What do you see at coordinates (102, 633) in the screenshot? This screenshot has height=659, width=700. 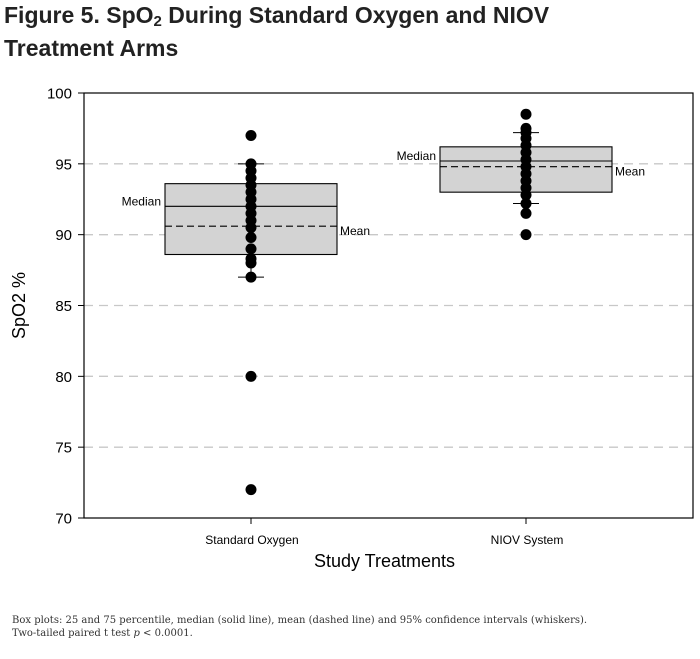 I see `footnote-line-2: Two-tailed paired t test p < 0.0001.` at bounding box center [102, 633].